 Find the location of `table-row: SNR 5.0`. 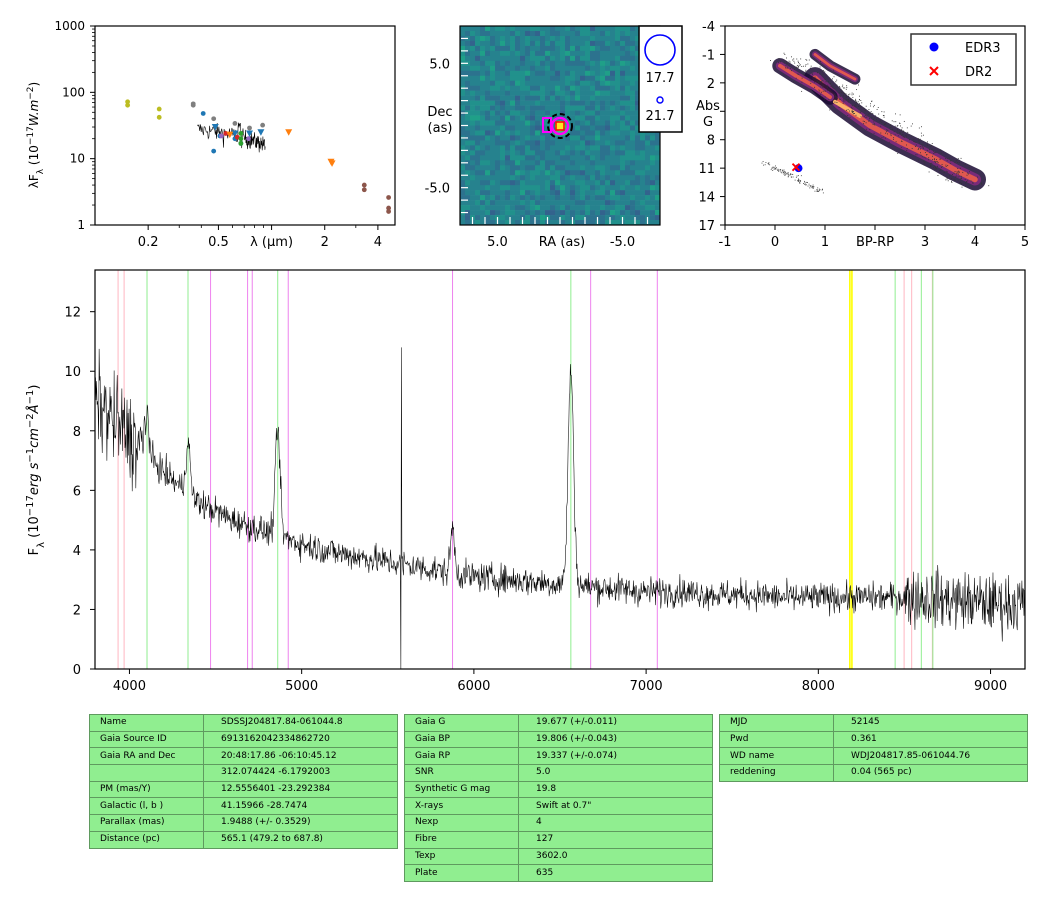

table-row: SNR 5.0 is located at coordinates (558, 773).